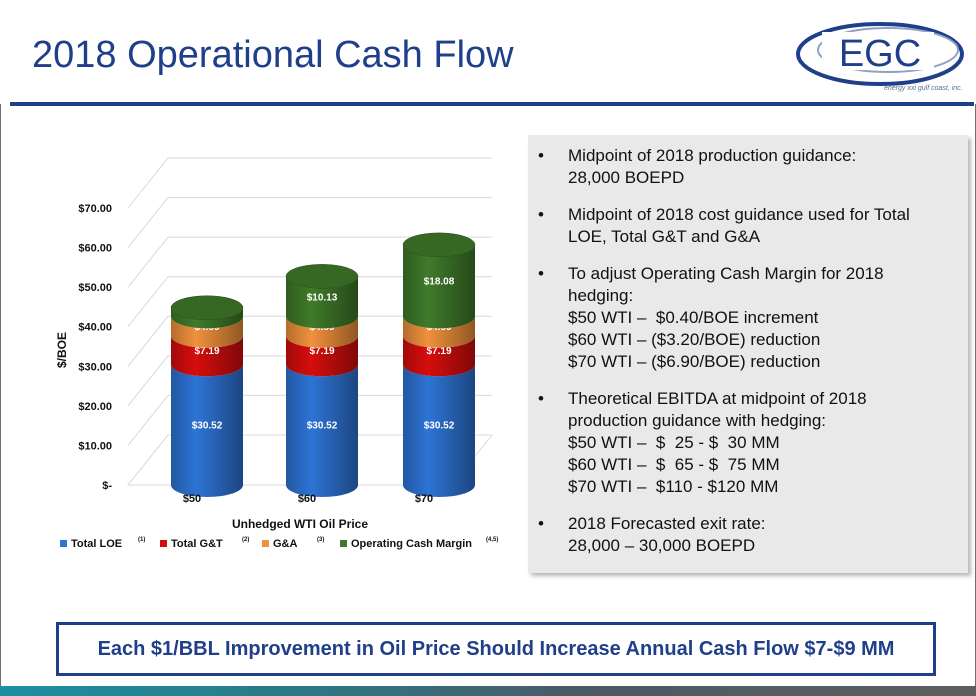 The width and height of the screenshot is (976, 696). I want to click on bullet-line: $60 WTI – ($3.20/BOE) reduction, so click(694, 339).